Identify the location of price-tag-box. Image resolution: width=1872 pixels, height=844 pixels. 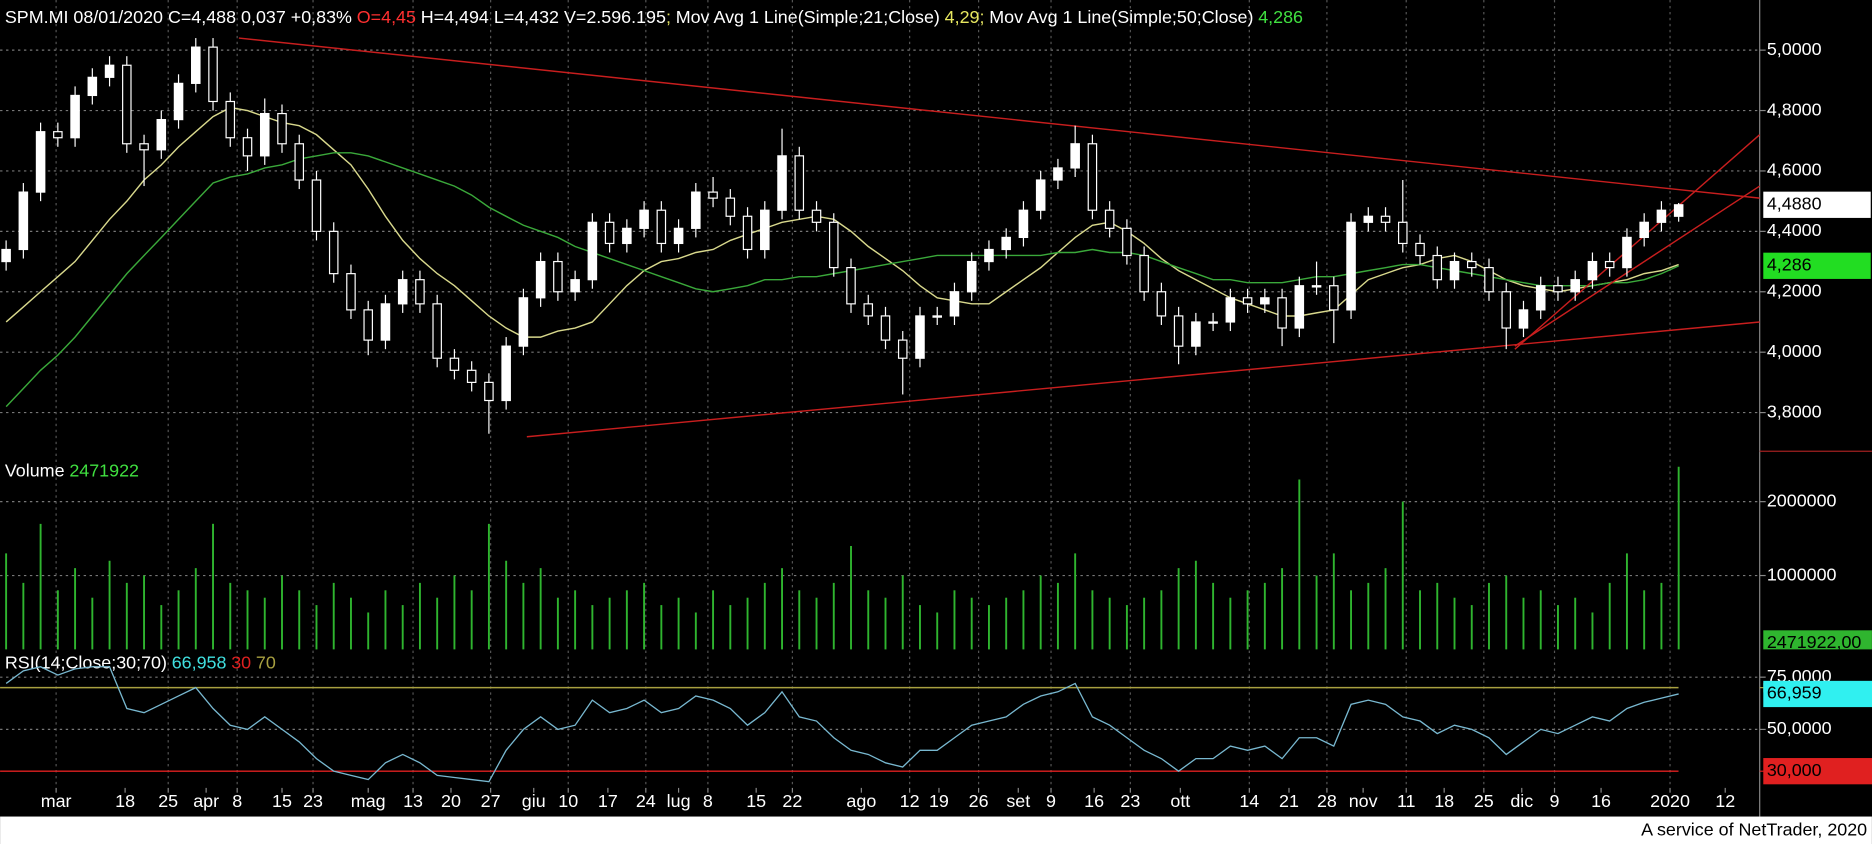
(1817, 204).